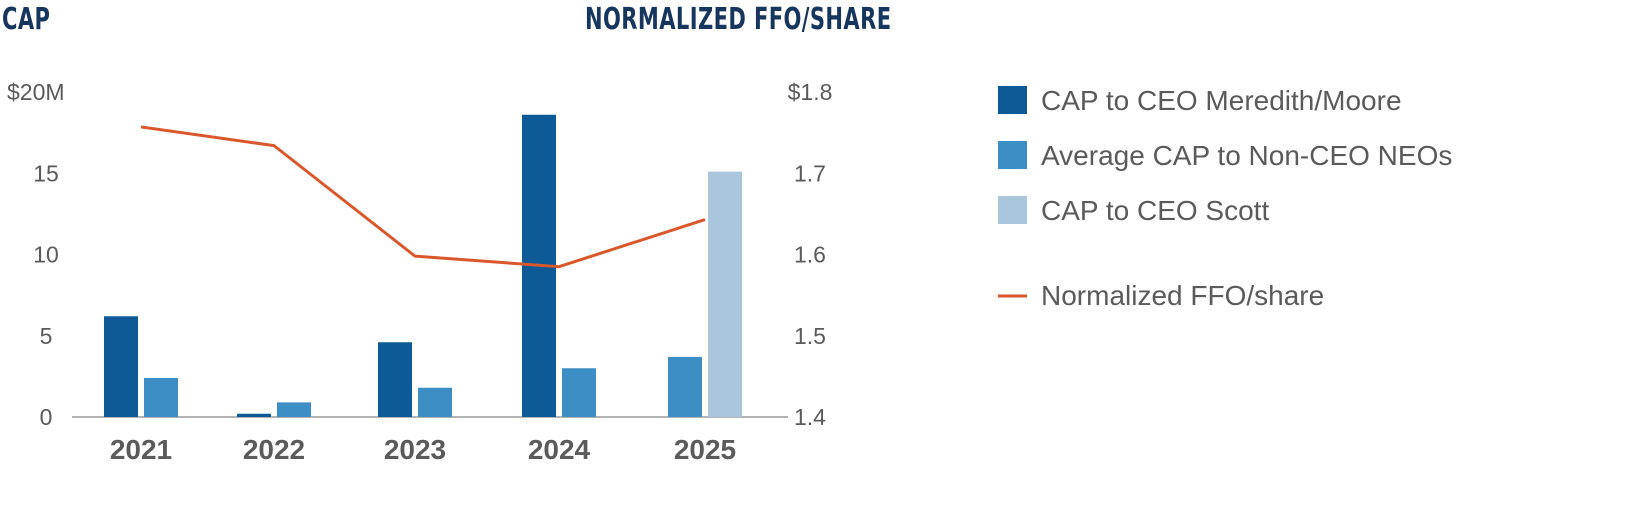 This screenshot has height=518, width=1631. What do you see at coordinates (810, 336) in the screenshot?
I see `y-right-tick-label: 1.5` at bounding box center [810, 336].